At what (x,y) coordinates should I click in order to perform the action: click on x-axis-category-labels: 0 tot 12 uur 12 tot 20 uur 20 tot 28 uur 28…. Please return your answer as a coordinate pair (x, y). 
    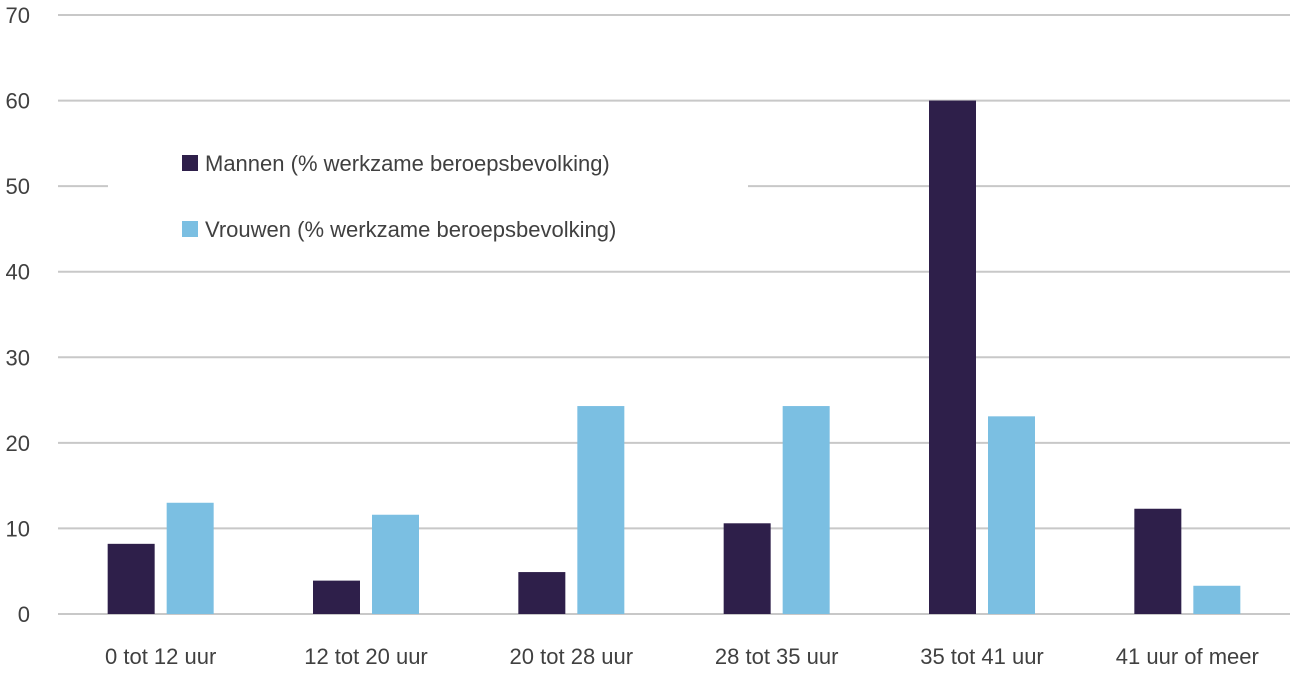
    Looking at the image, I should click on (682, 656).